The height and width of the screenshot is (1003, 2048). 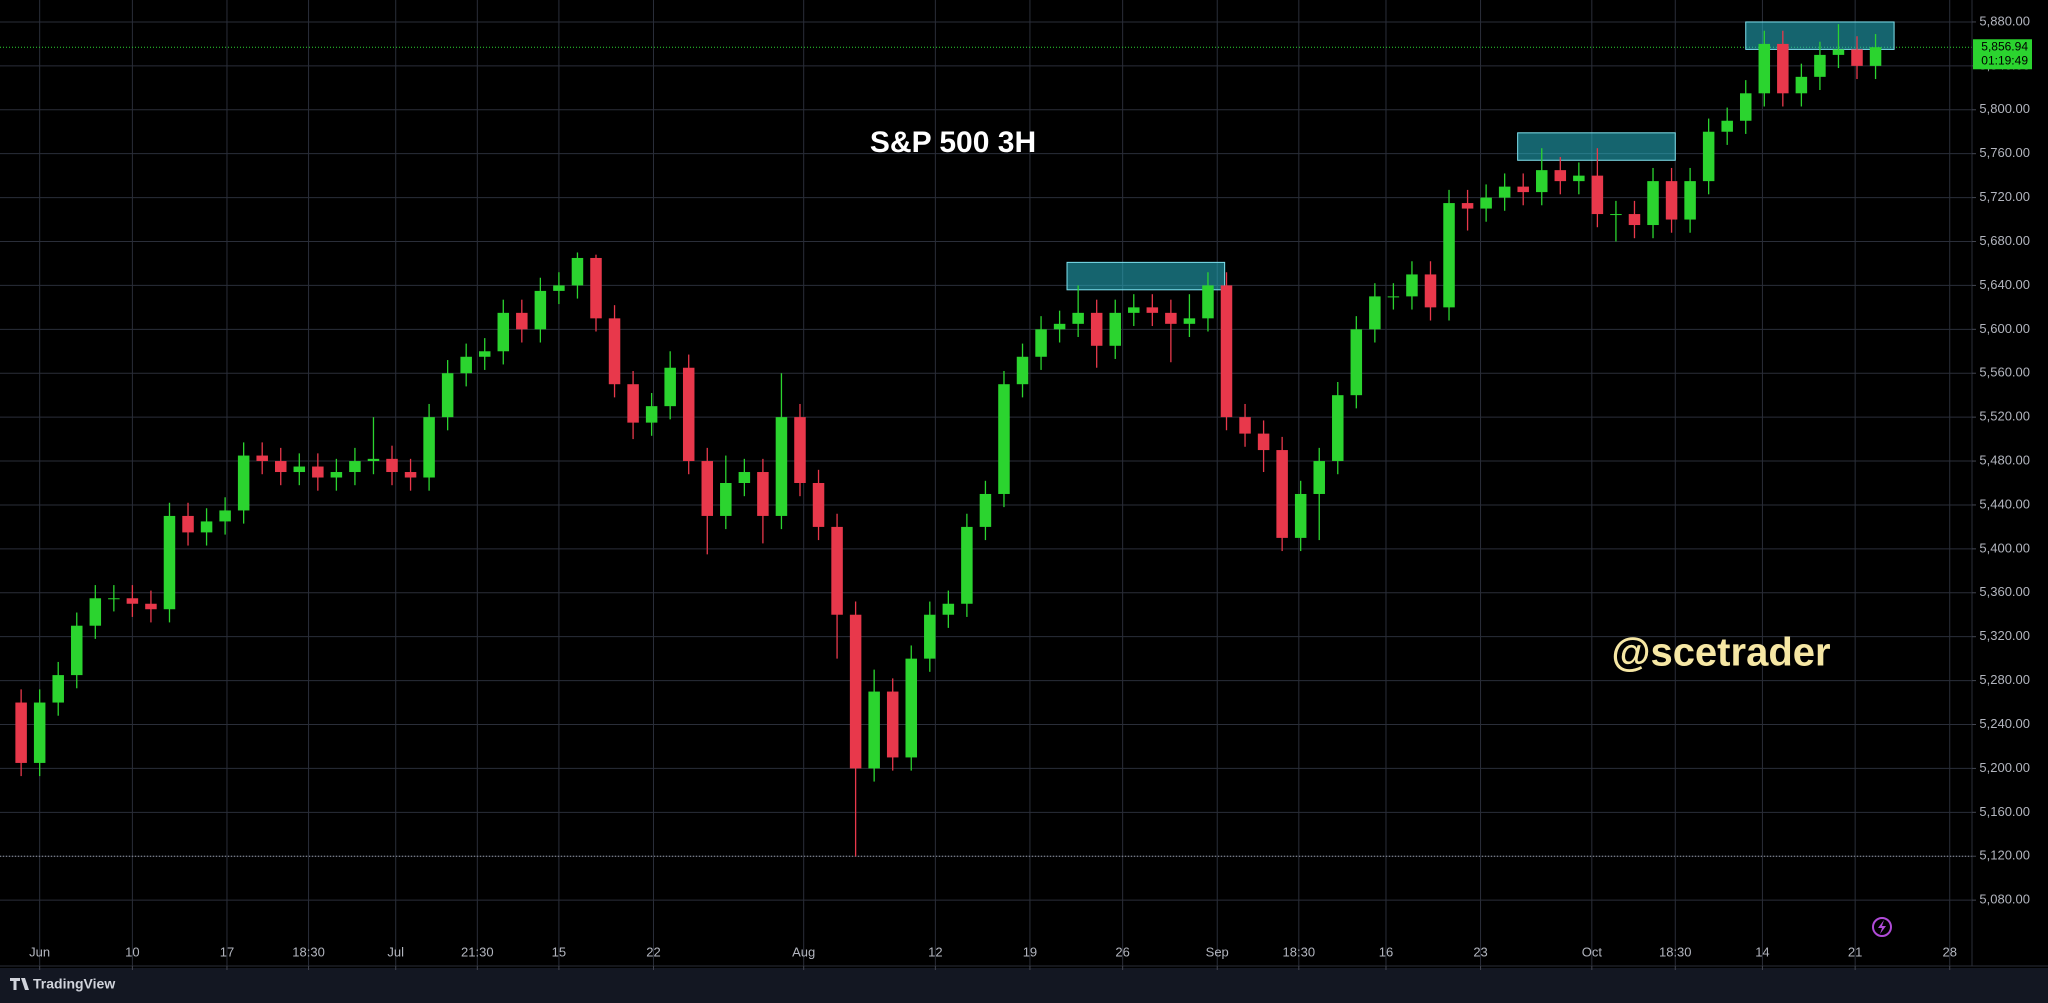 I want to click on x-tick-label: Jul, so click(x=395, y=951).